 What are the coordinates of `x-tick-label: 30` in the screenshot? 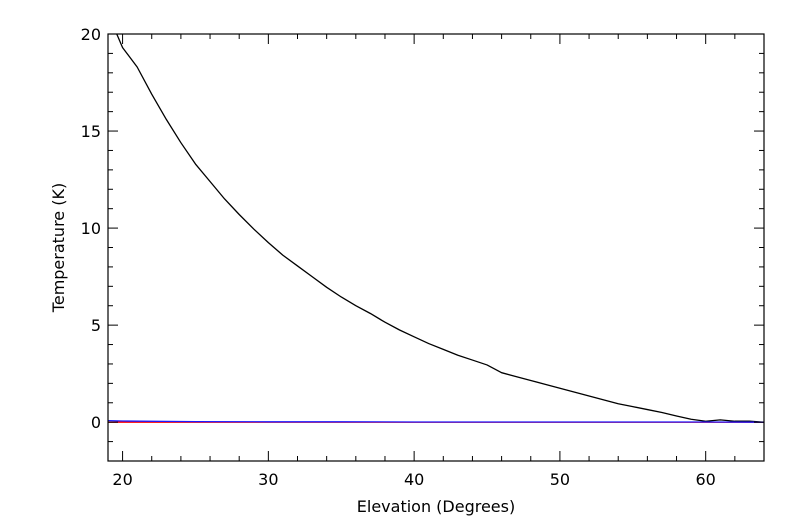 It's located at (268, 479).